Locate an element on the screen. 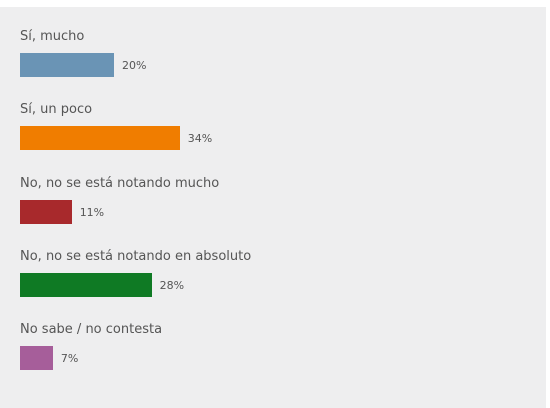 This screenshot has height=408, width=550. value-label: 7% is located at coordinates (69, 359).